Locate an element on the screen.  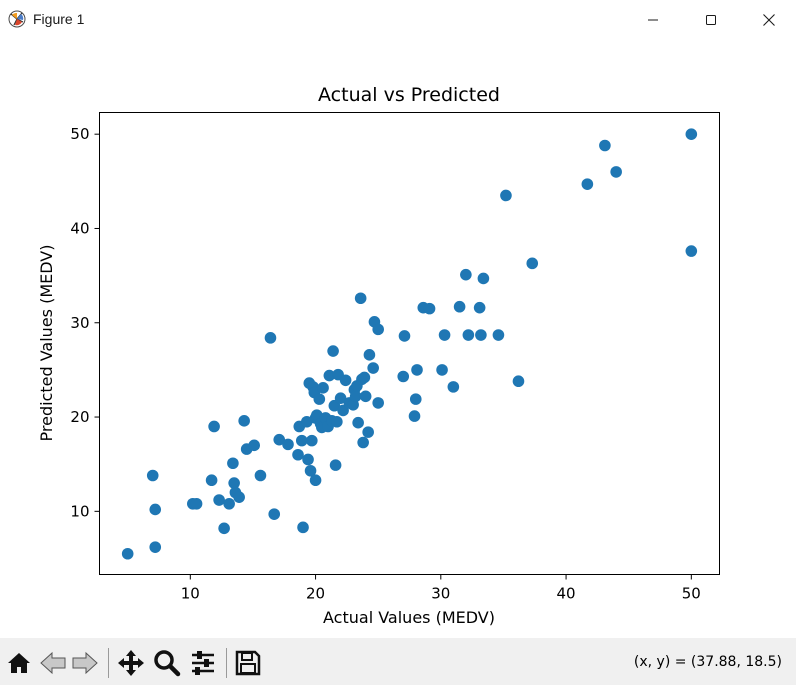
window-title: Figure 1 is located at coordinates (59, 19).